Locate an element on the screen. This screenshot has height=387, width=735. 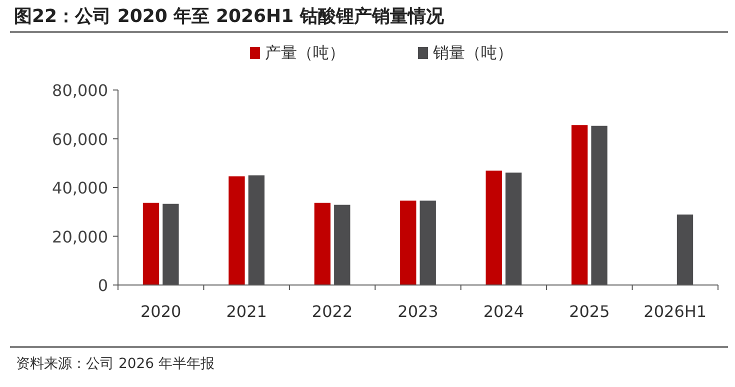
y-tick-label: 0 is located at coordinates (103, 285).